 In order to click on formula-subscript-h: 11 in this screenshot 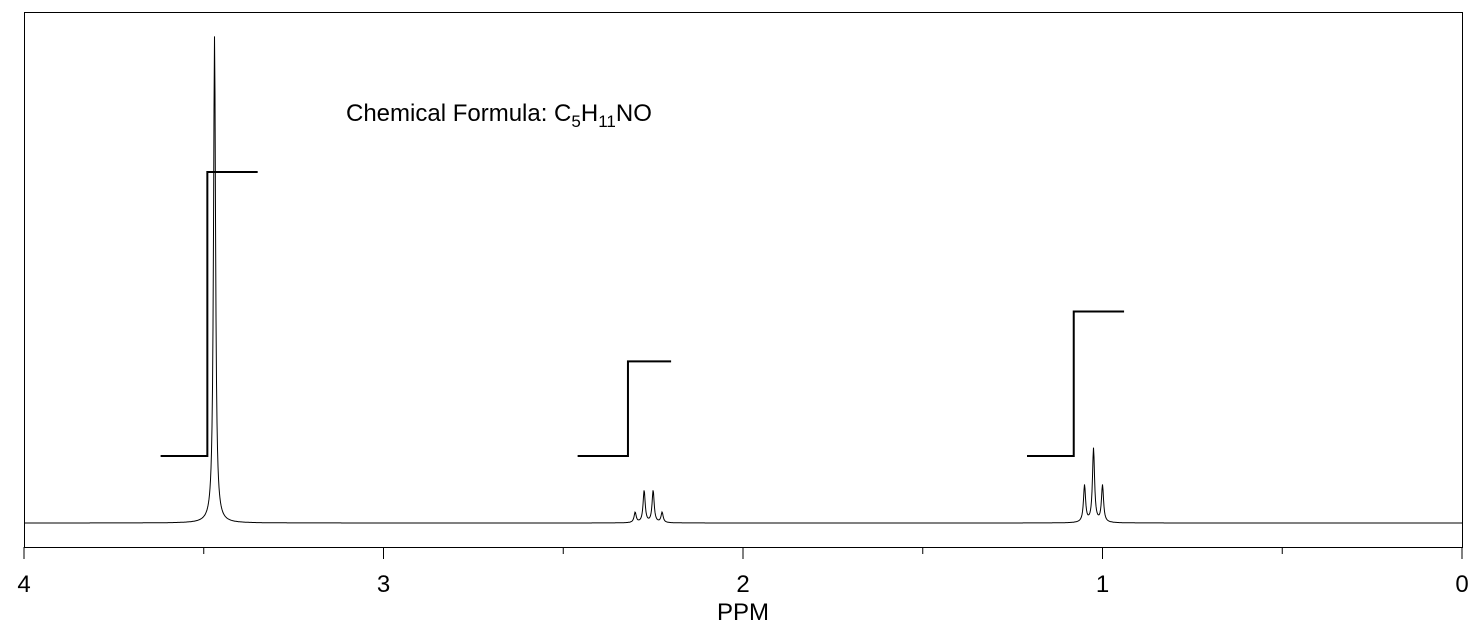, I will do `click(607, 121)`.